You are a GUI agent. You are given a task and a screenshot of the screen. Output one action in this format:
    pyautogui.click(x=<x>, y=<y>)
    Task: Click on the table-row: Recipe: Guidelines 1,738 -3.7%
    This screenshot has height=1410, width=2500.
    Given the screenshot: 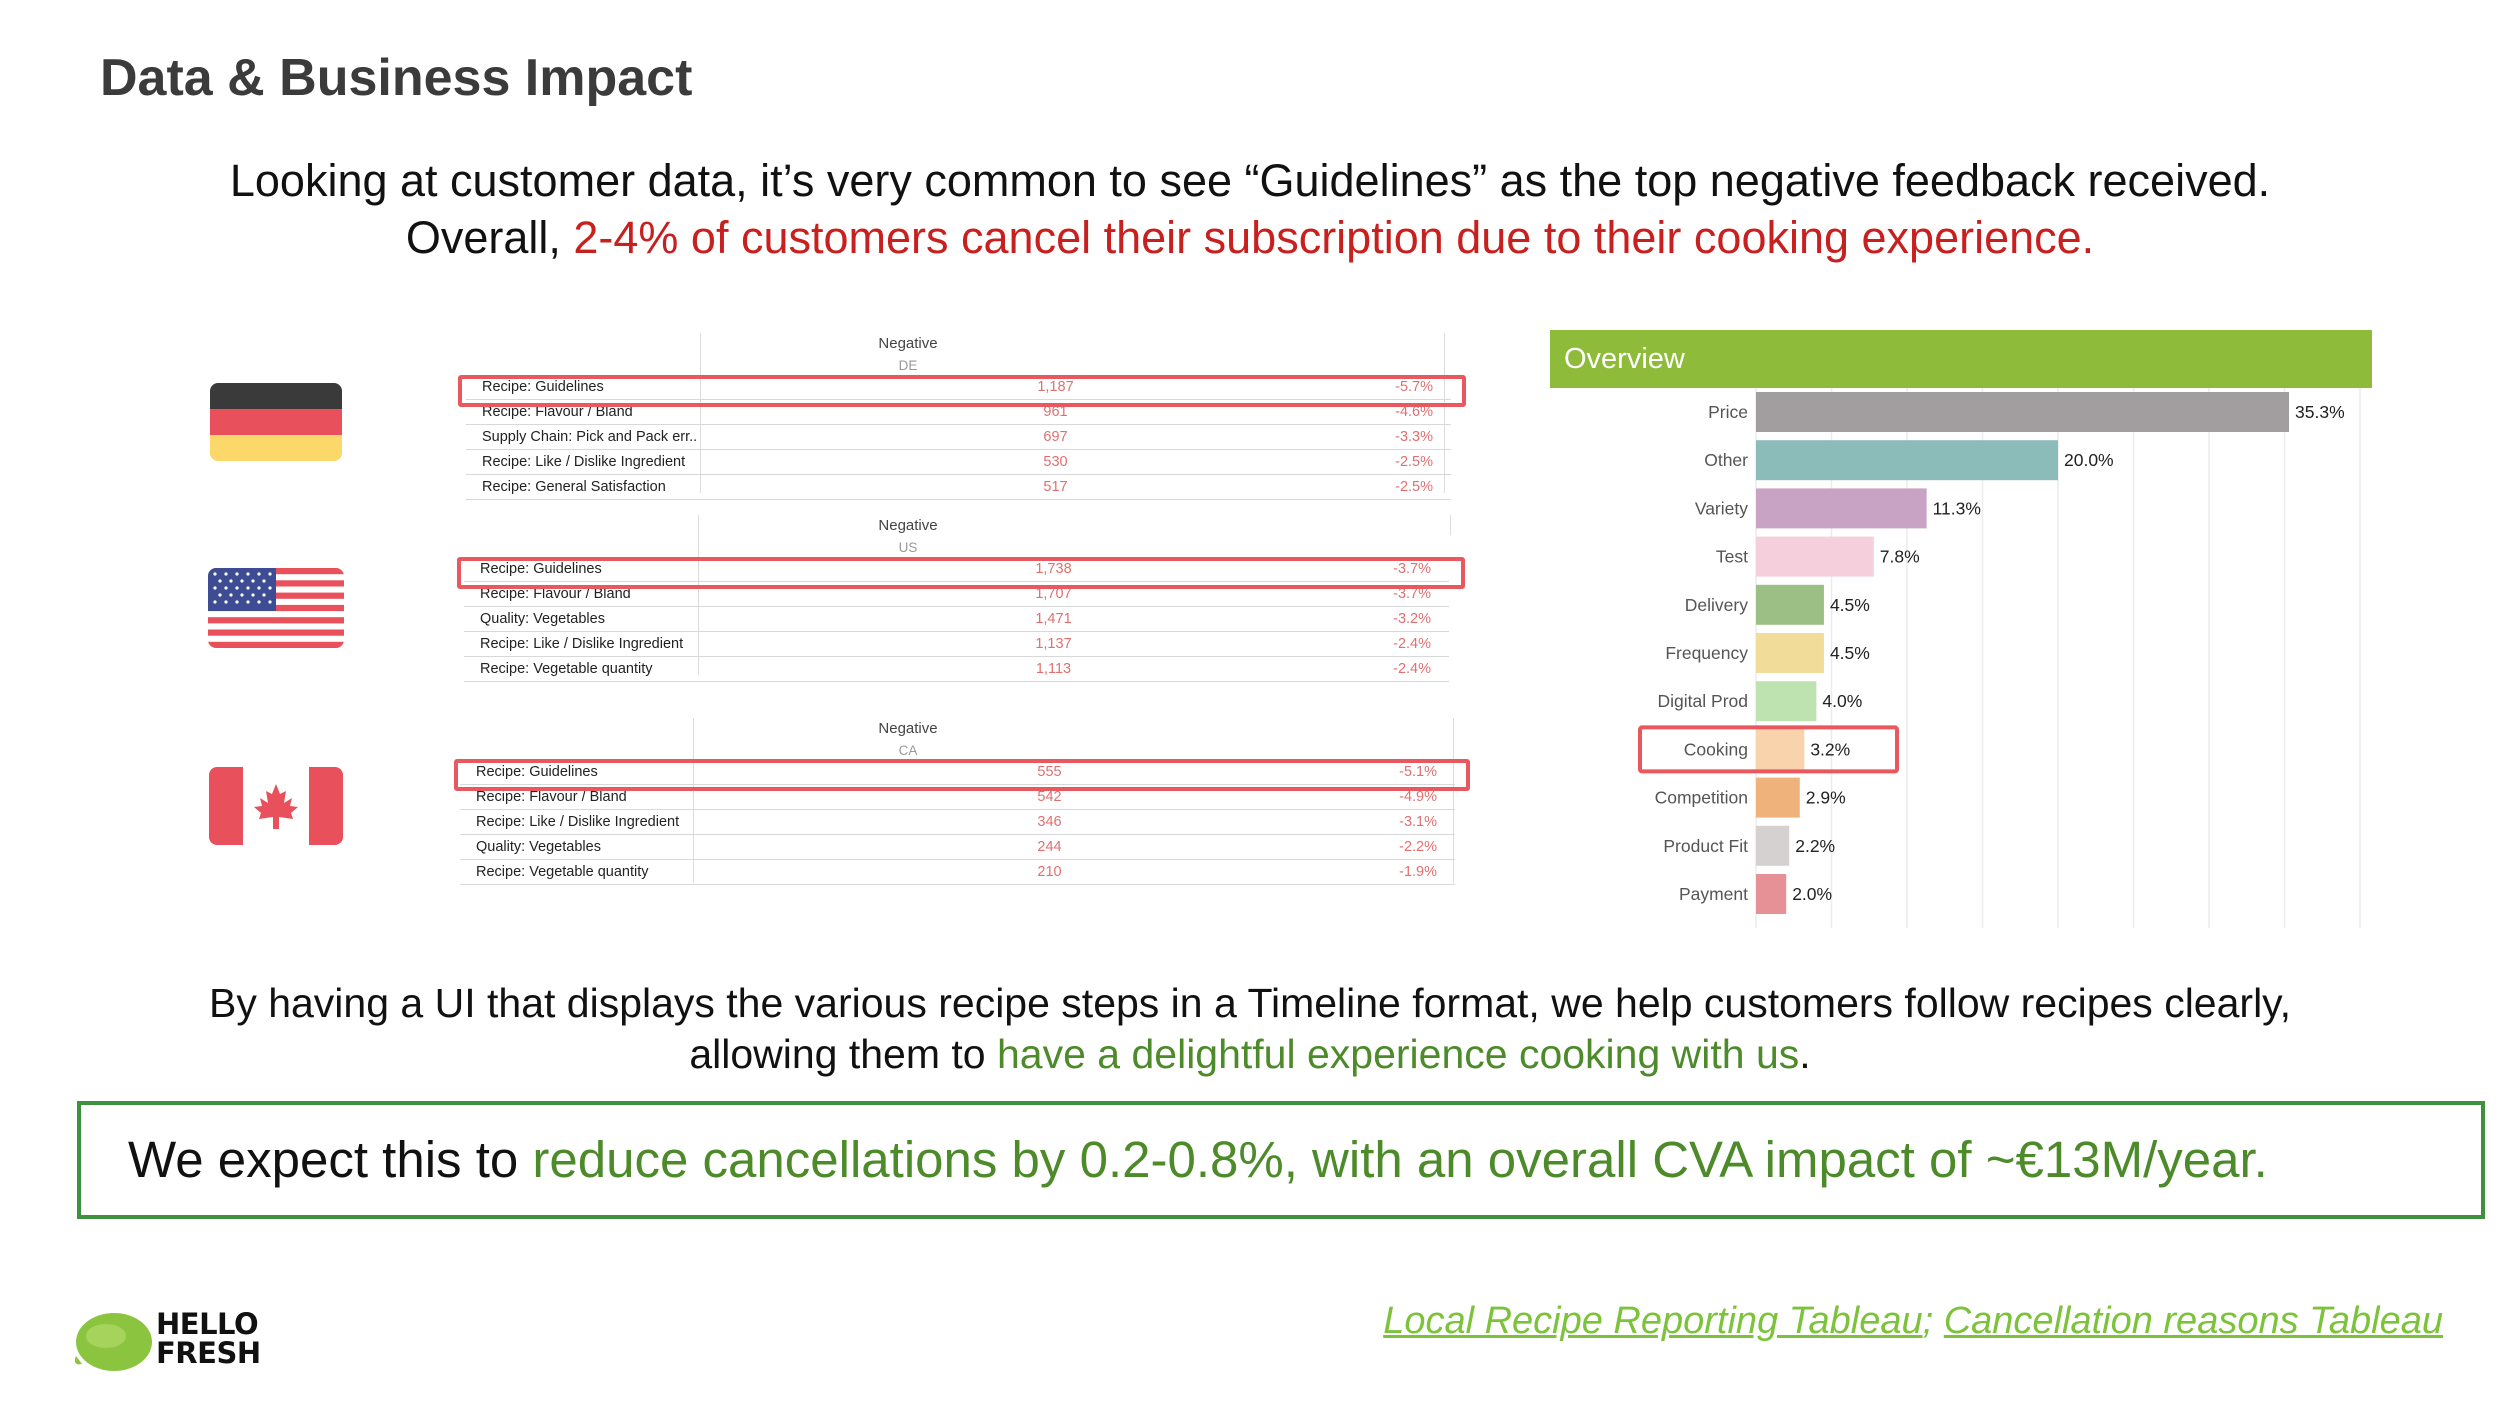 What is the action you would take?
    pyautogui.click(x=956, y=569)
    